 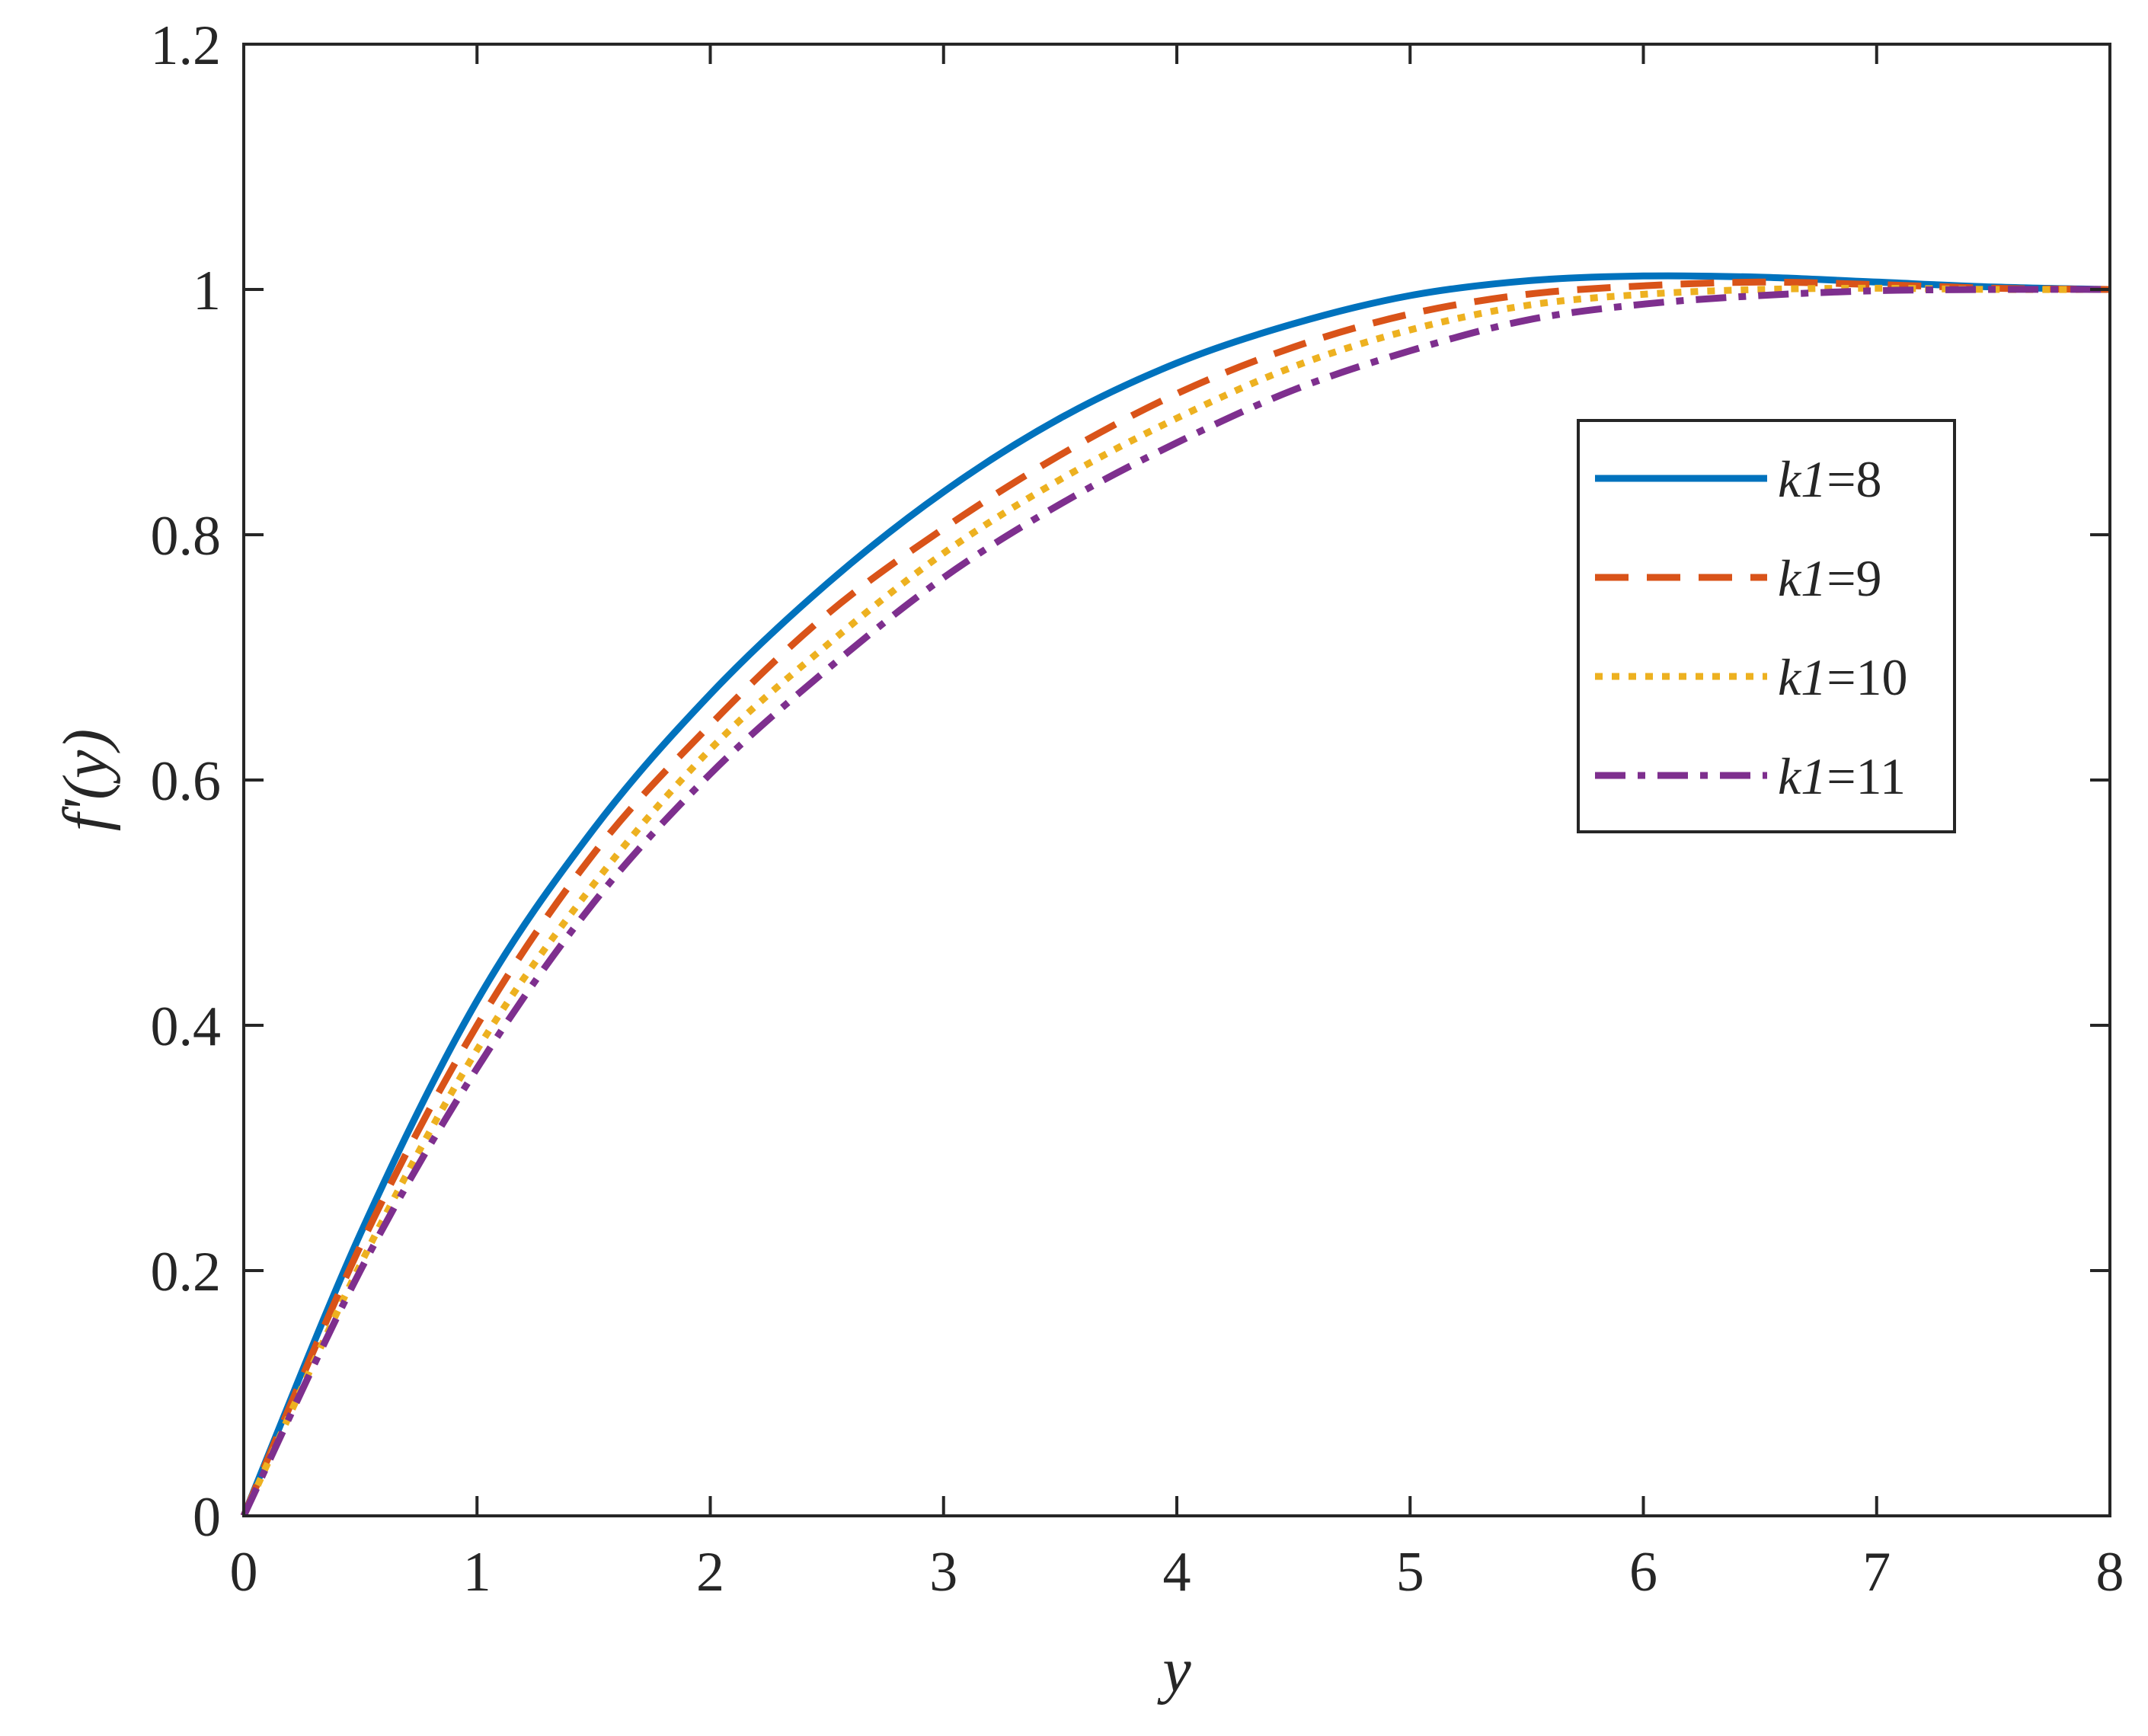 I want to click on y-tick-label: 1, so click(x=207, y=291).